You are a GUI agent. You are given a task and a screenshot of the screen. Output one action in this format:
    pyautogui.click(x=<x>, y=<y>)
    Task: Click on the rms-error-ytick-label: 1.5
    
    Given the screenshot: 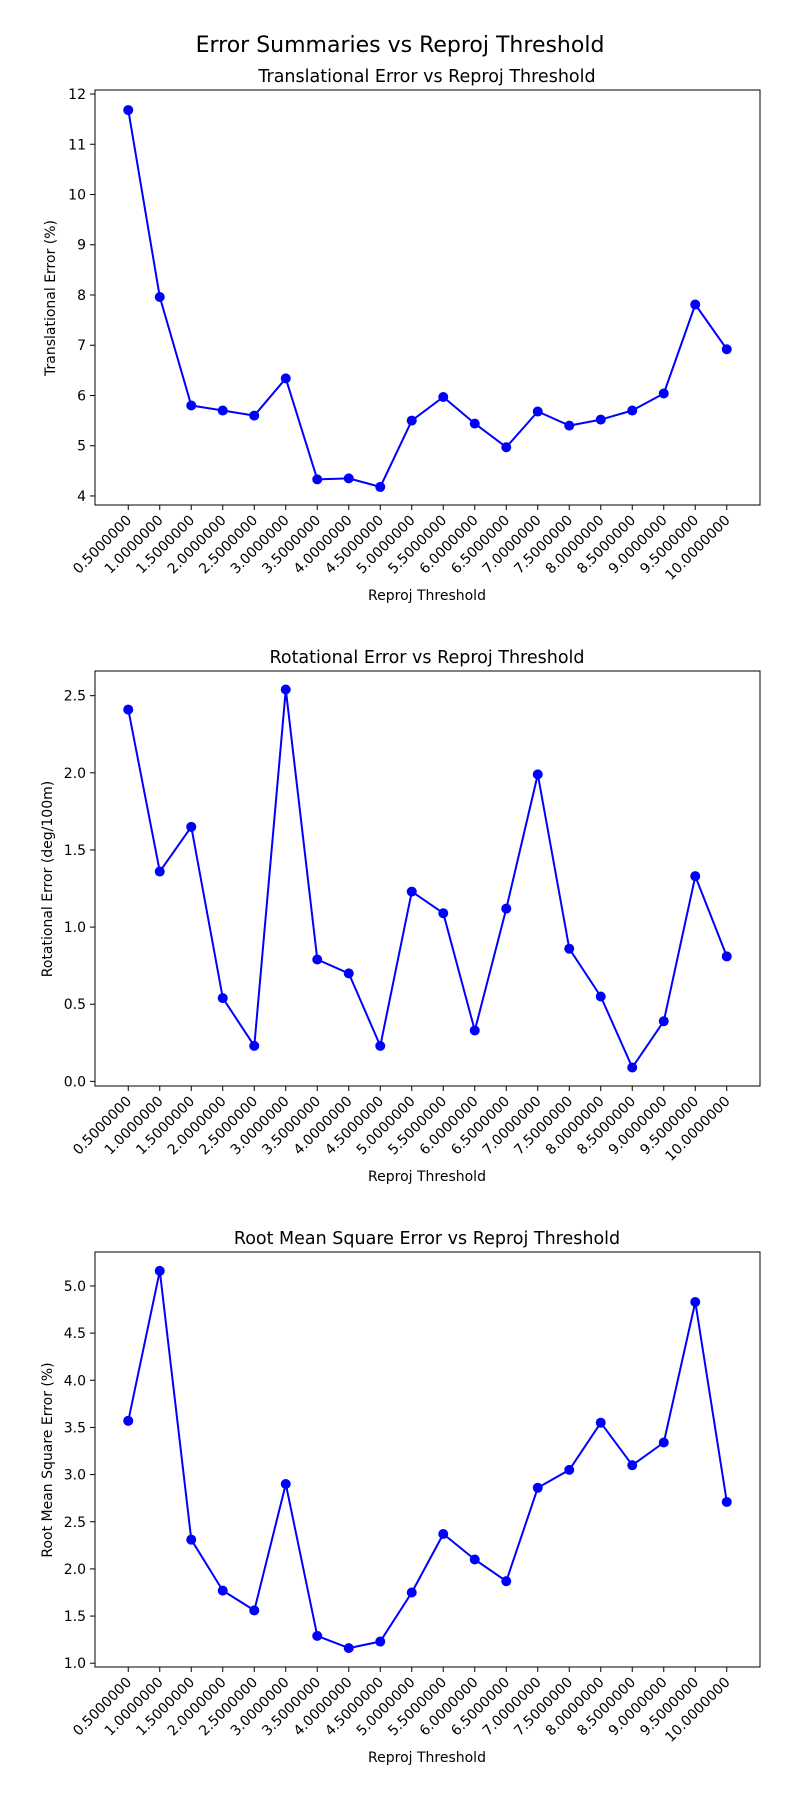 What is the action you would take?
    pyautogui.click(x=75, y=1617)
    